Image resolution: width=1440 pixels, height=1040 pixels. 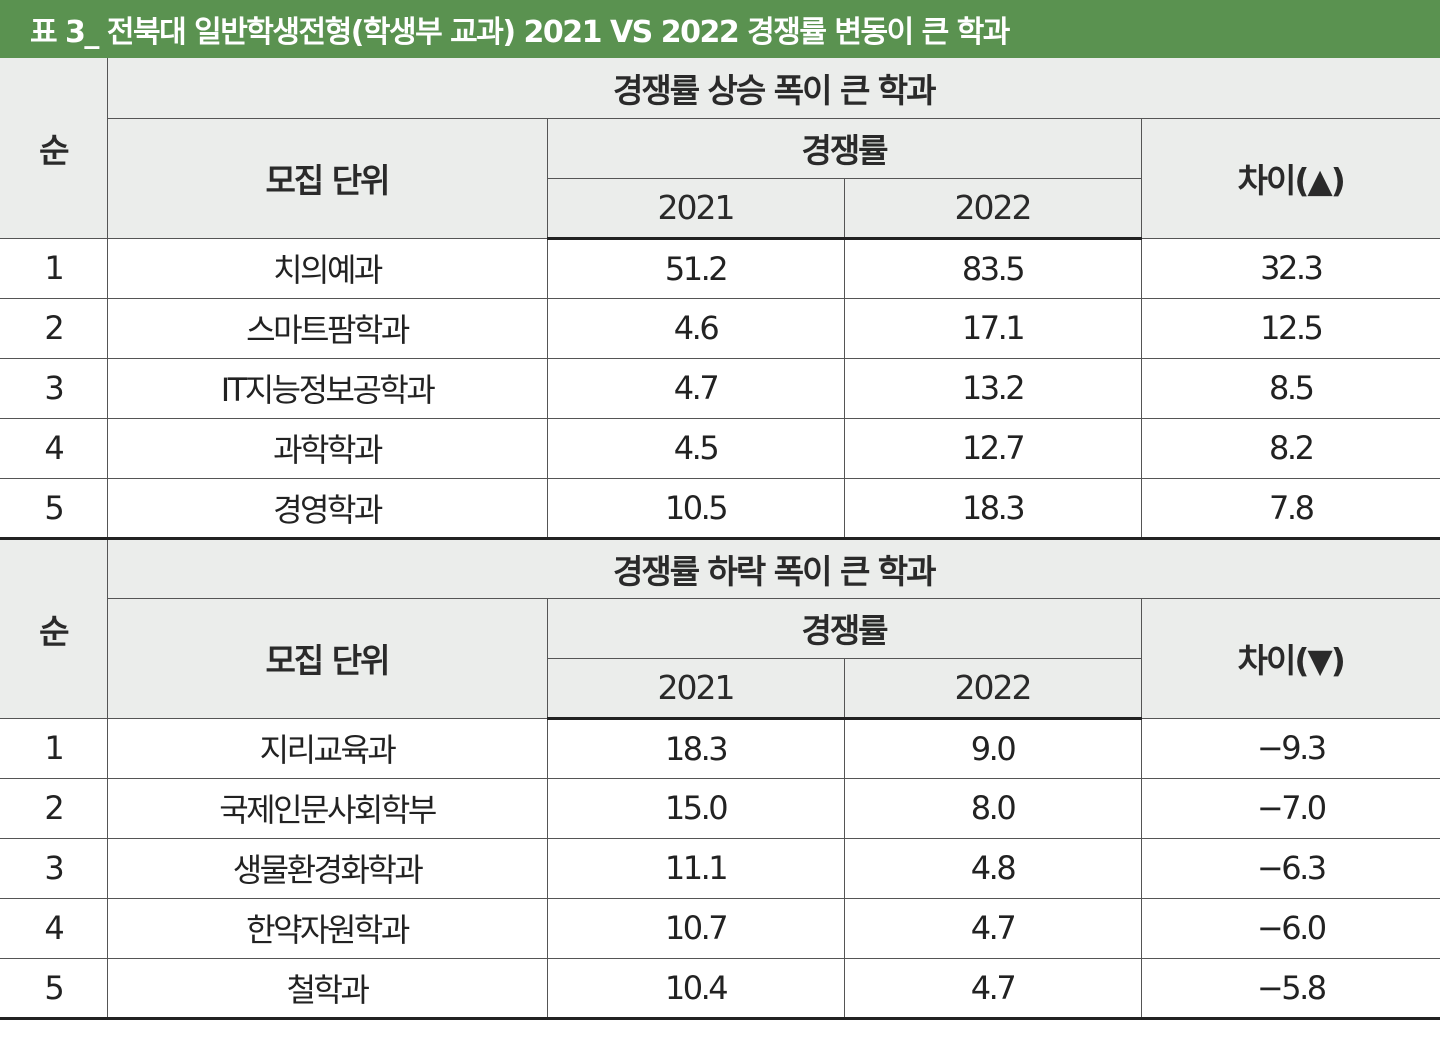 What do you see at coordinates (773, 568) in the screenshot?
I see `fall-caption: 경쟁률 하락 폭이 큰 학과` at bounding box center [773, 568].